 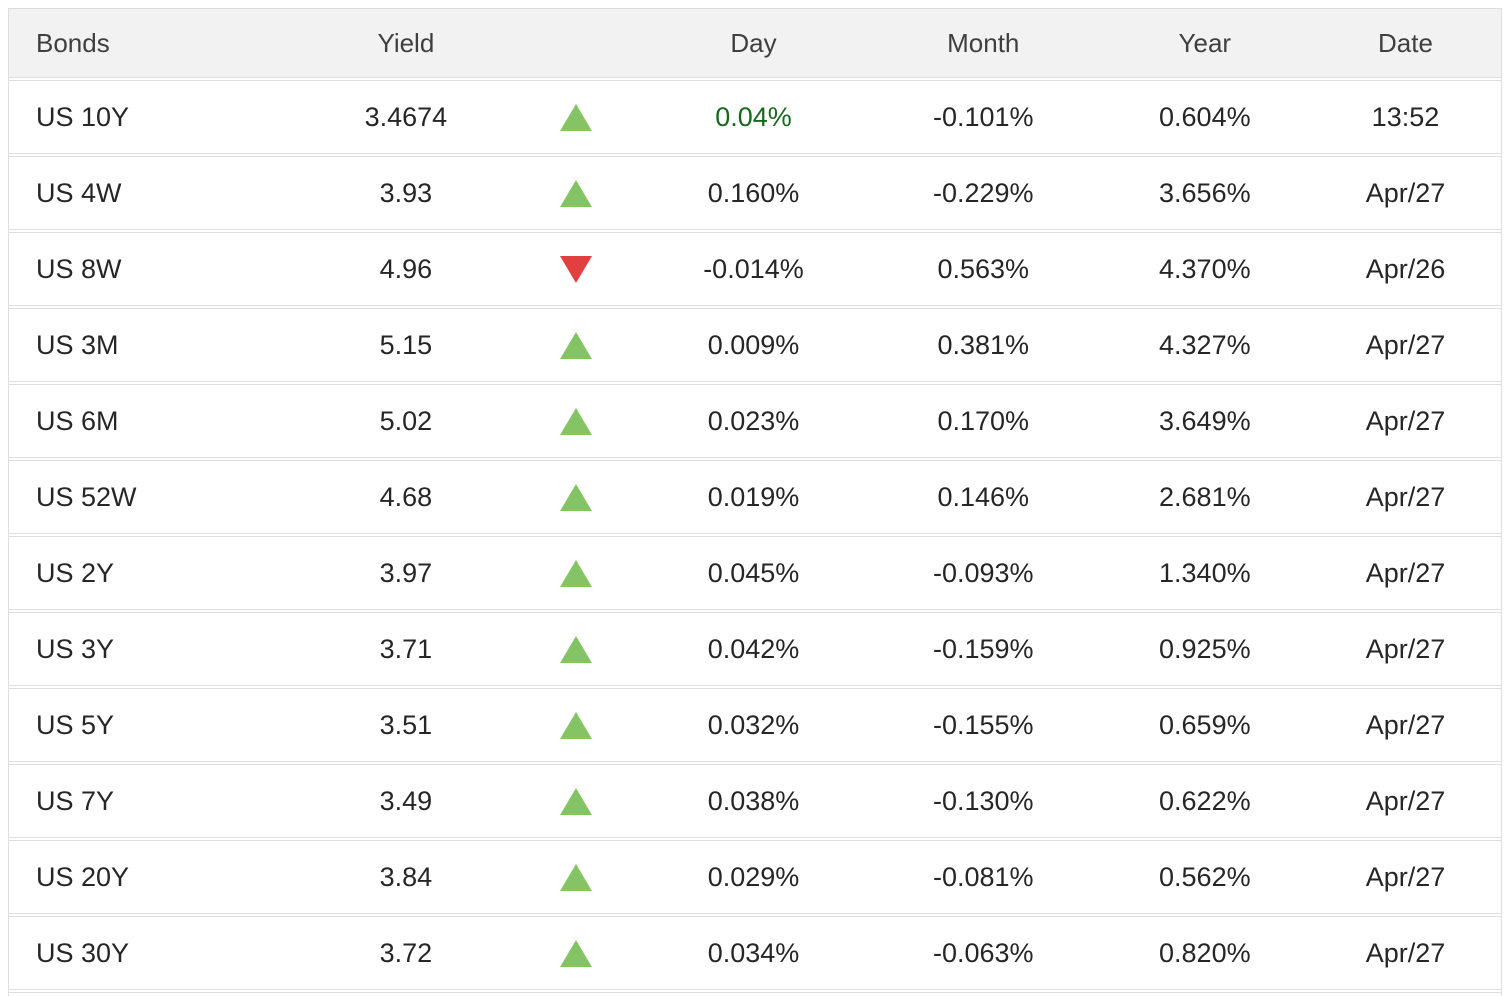 I want to click on day-change: 0.045%, so click(x=753, y=572).